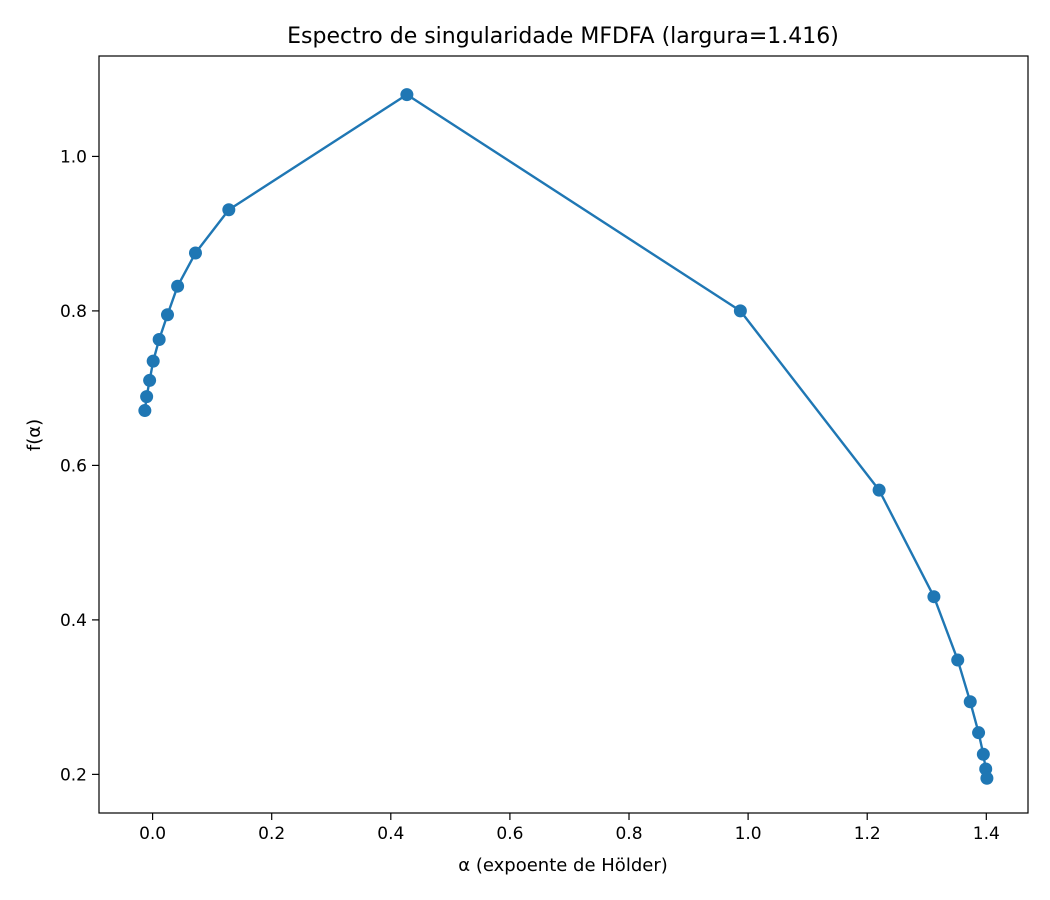 This screenshot has width=1050, height=900. What do you see at coordinates (73, 466) in the screenshot?
I see `y-tick-label: 0.6` at bounding box center [73, 466].